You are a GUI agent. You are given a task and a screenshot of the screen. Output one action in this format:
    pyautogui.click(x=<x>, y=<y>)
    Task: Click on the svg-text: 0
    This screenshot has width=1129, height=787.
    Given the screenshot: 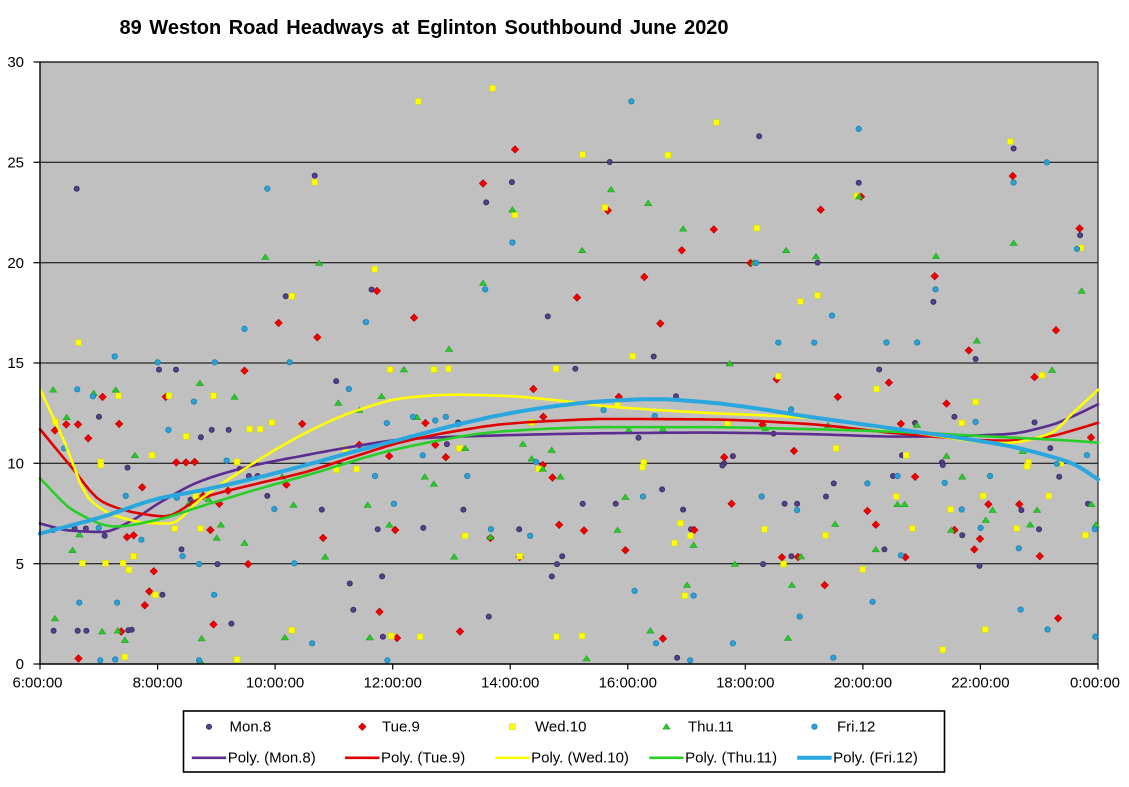 What is the action you would take?
    pyautogui.click(x=20, y=664)
    